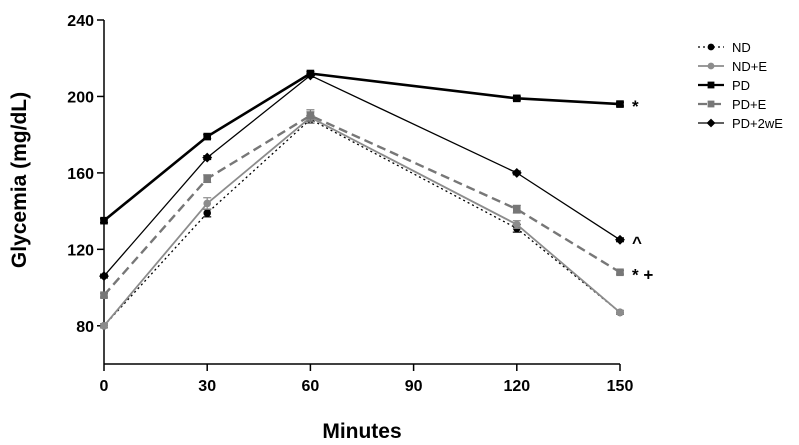  What do you see at coordinates (80, 250) in the screenshot?
I see `y-tick-label: 120` at bounding box center [80, 250].